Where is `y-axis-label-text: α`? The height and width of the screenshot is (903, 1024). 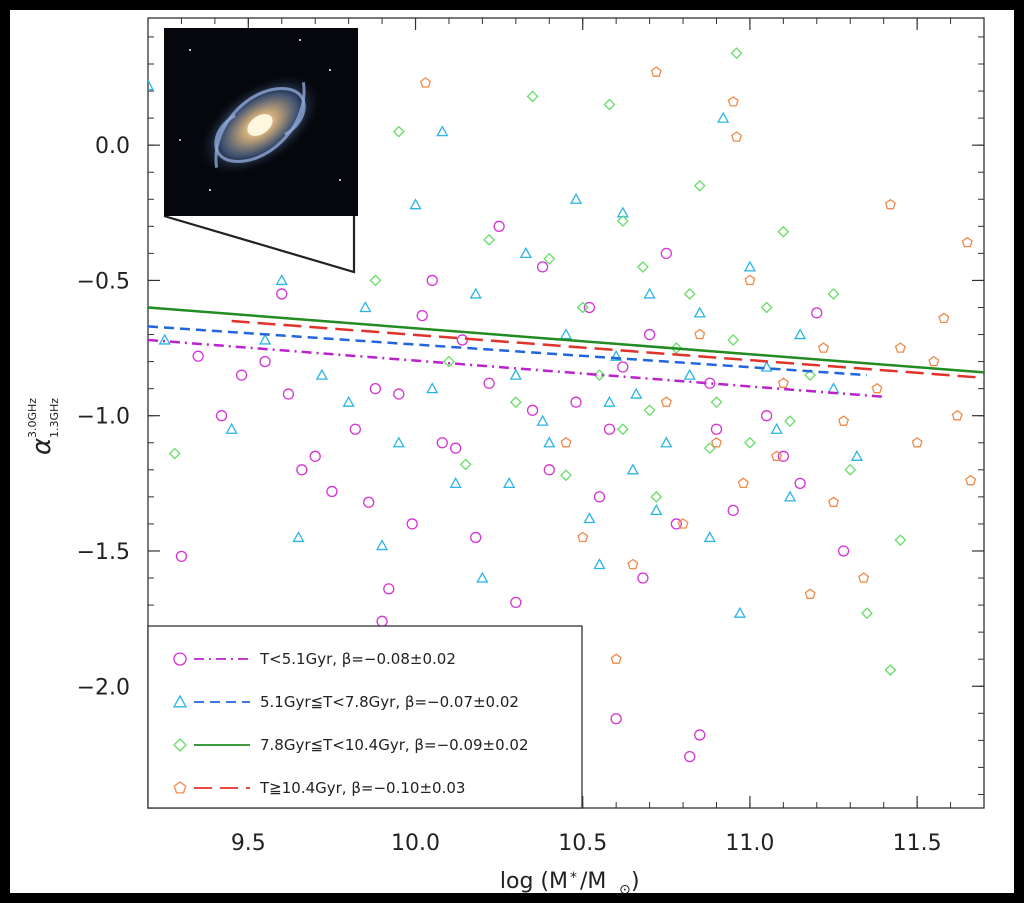 y-axis-label-text: α is located at coordinates (42, 446).